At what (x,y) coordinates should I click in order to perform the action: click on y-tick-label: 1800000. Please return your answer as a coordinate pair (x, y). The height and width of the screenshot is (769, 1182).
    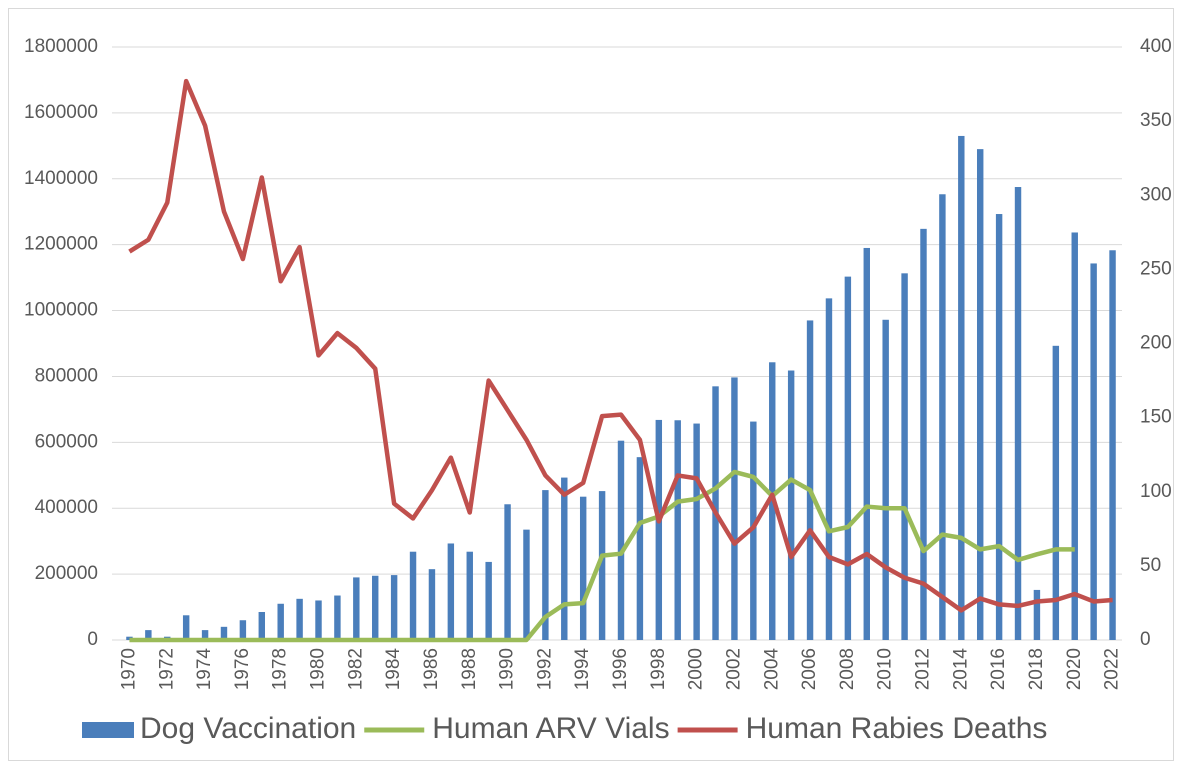
    Looking at the image, I should click on (61, 46).